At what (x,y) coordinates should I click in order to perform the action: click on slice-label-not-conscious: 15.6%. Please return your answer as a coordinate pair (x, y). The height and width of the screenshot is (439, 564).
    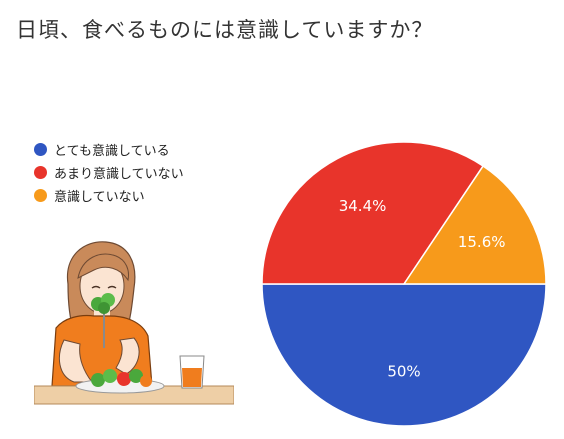
    Looking at the image, I should click on (482, 242).